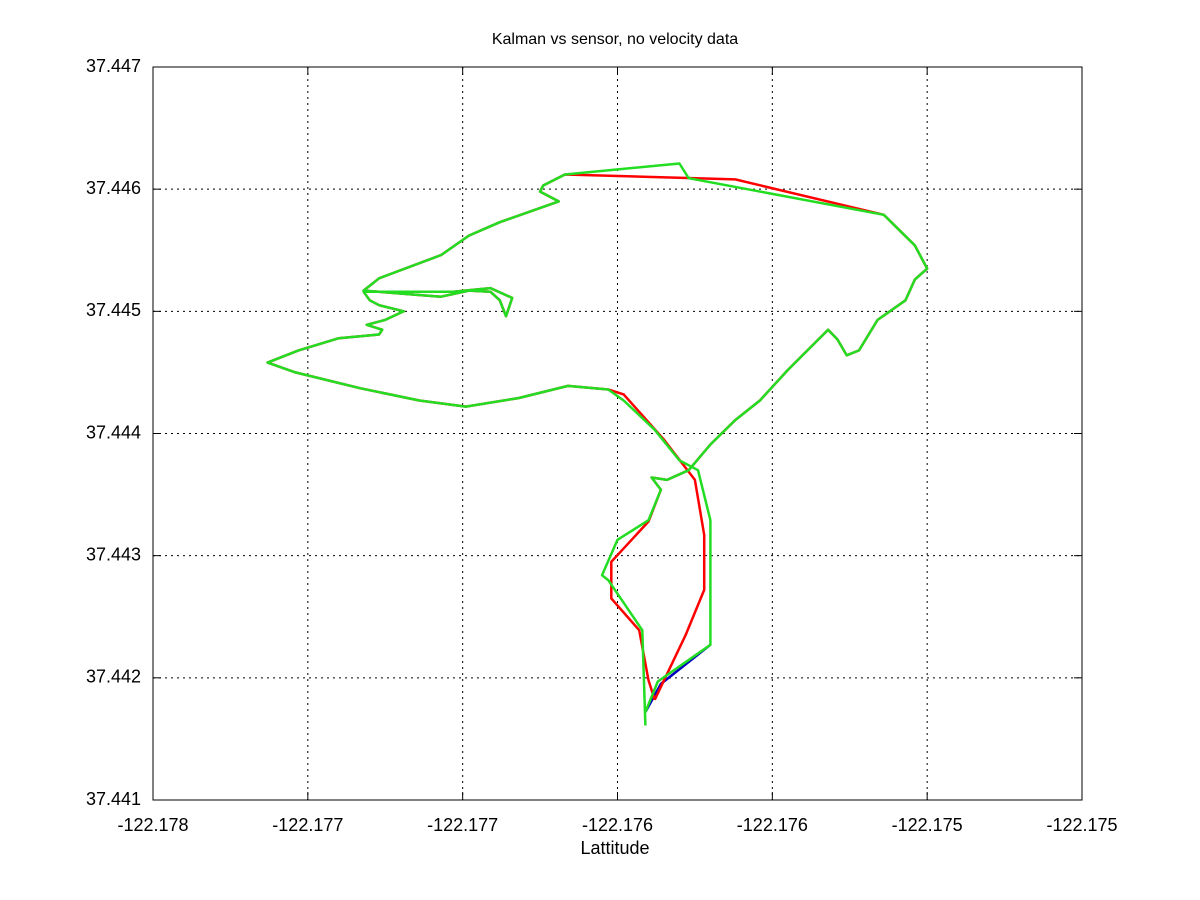  I want to click on y-tick-label: 37.446, so click(113, 188).